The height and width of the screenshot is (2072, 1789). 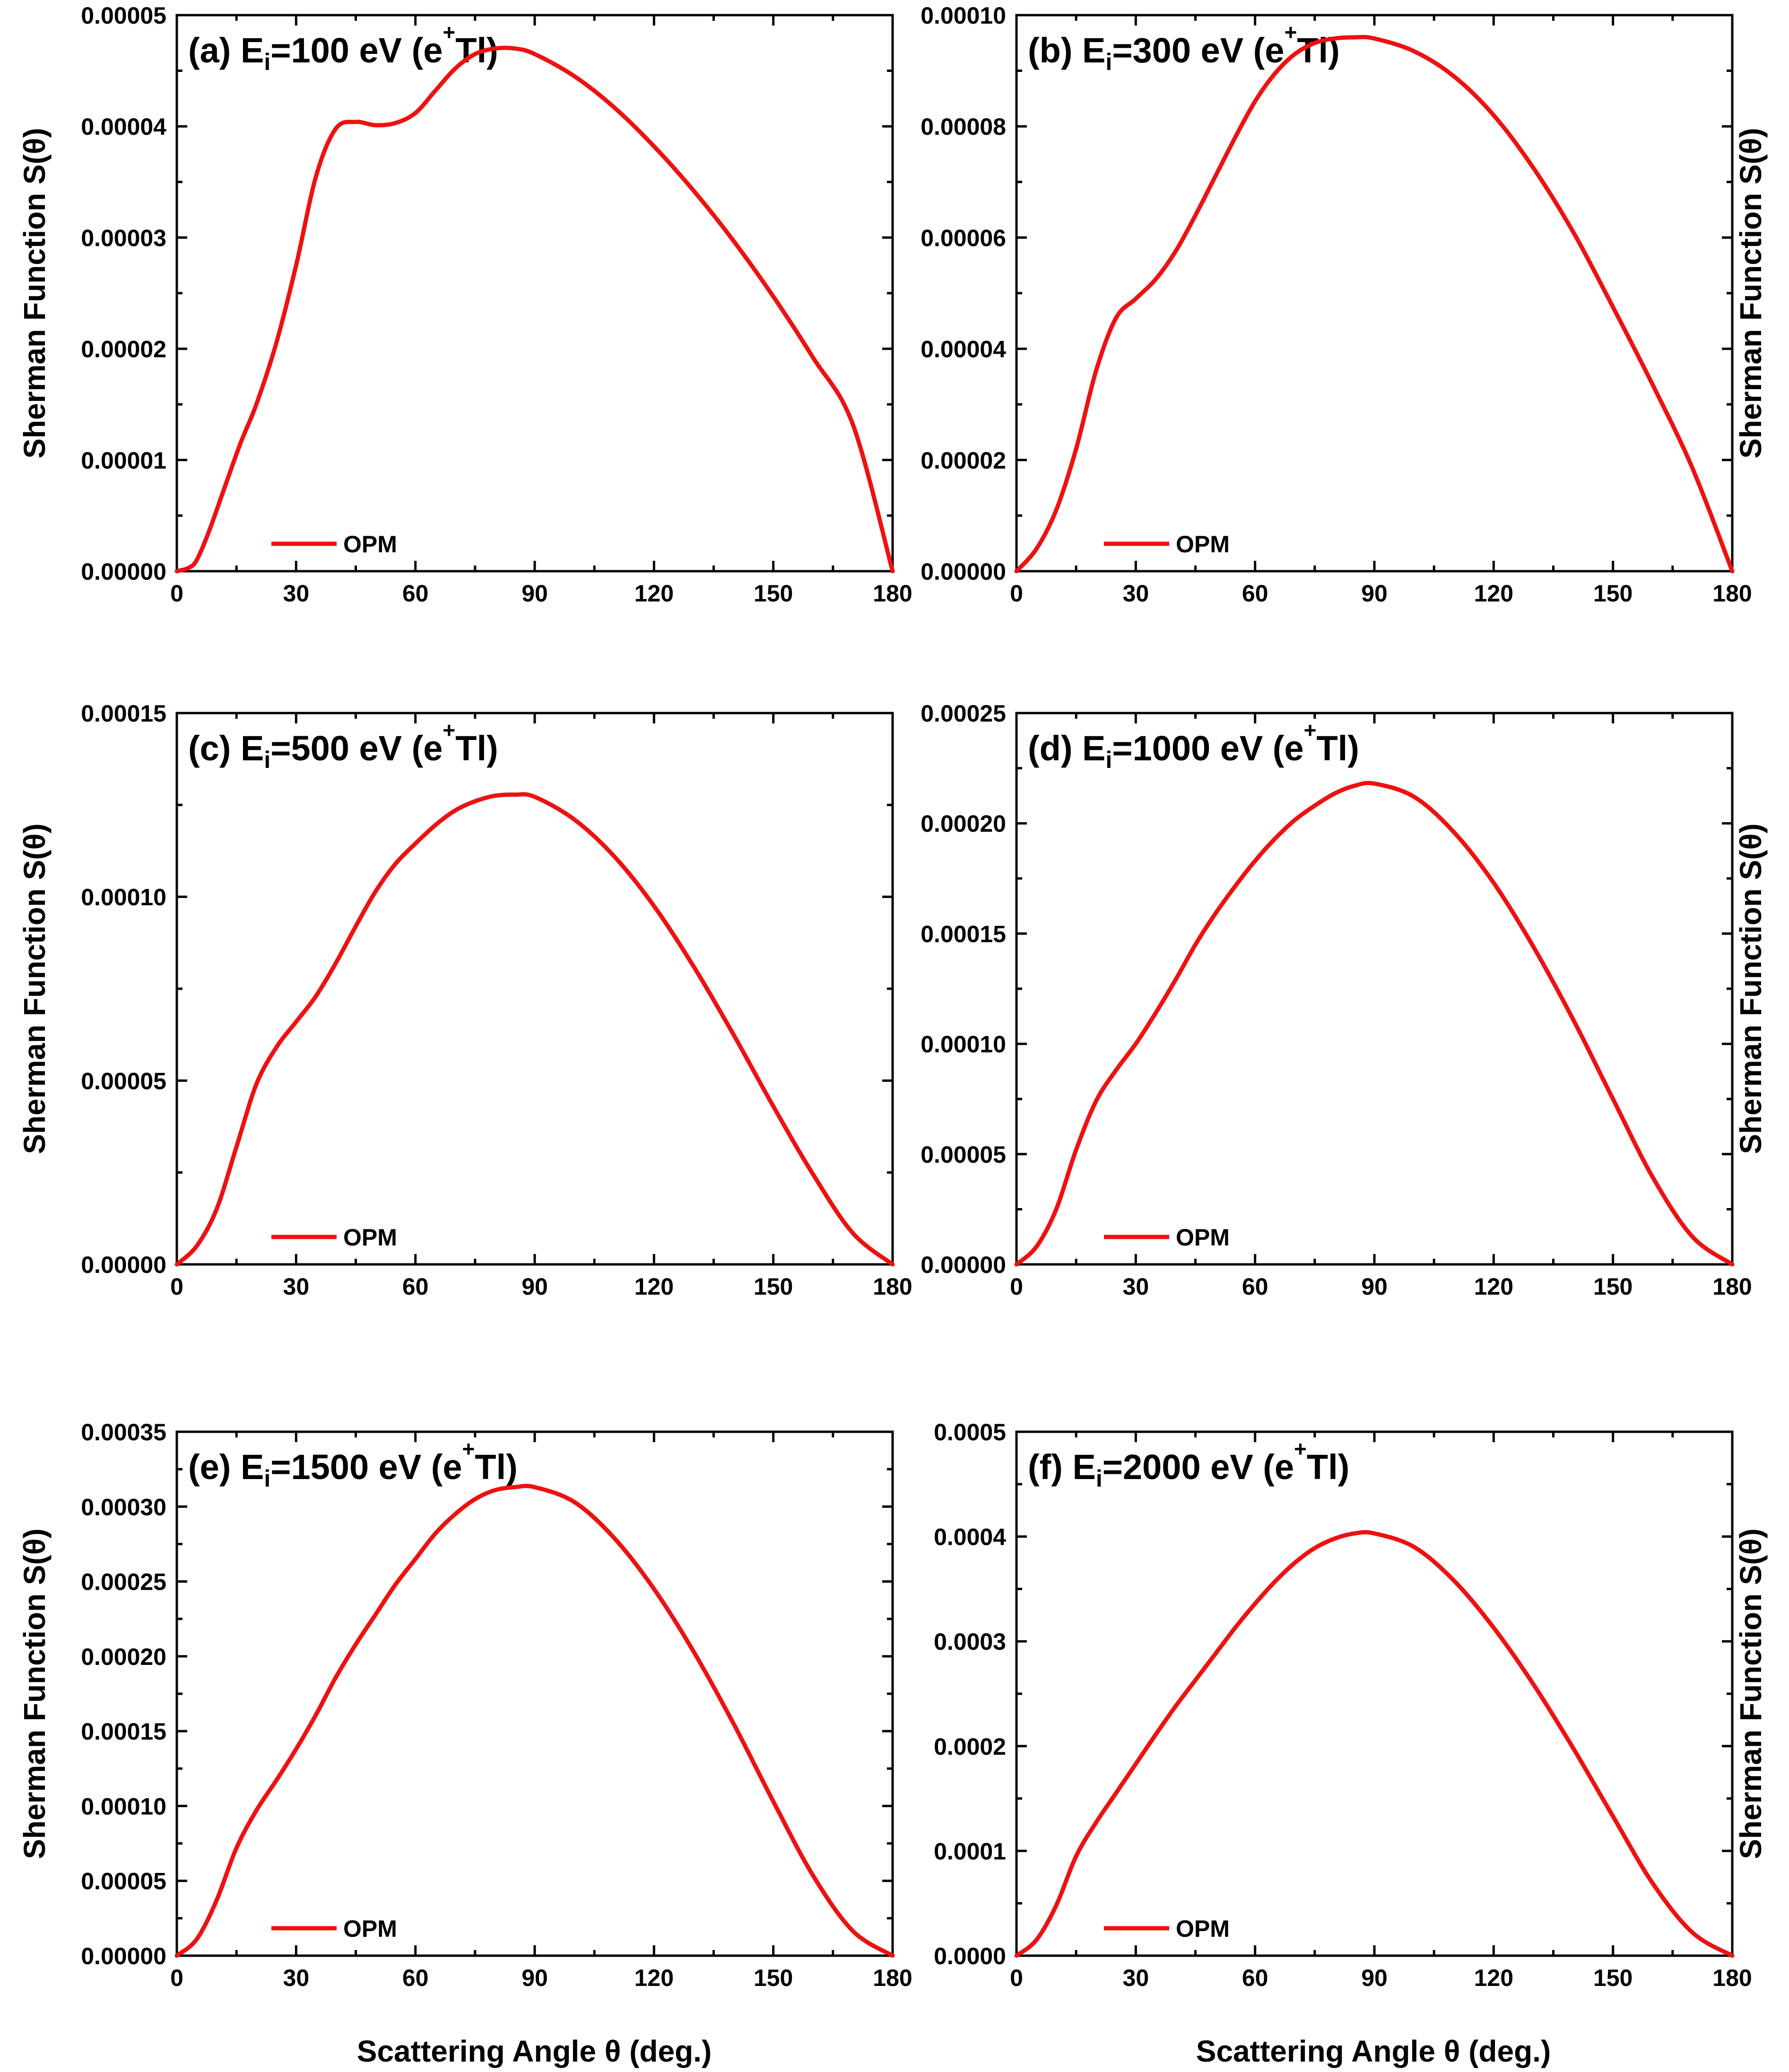 I want to click on y-tick-label-e-3: 0.00015, so click(x=124, y=1731).